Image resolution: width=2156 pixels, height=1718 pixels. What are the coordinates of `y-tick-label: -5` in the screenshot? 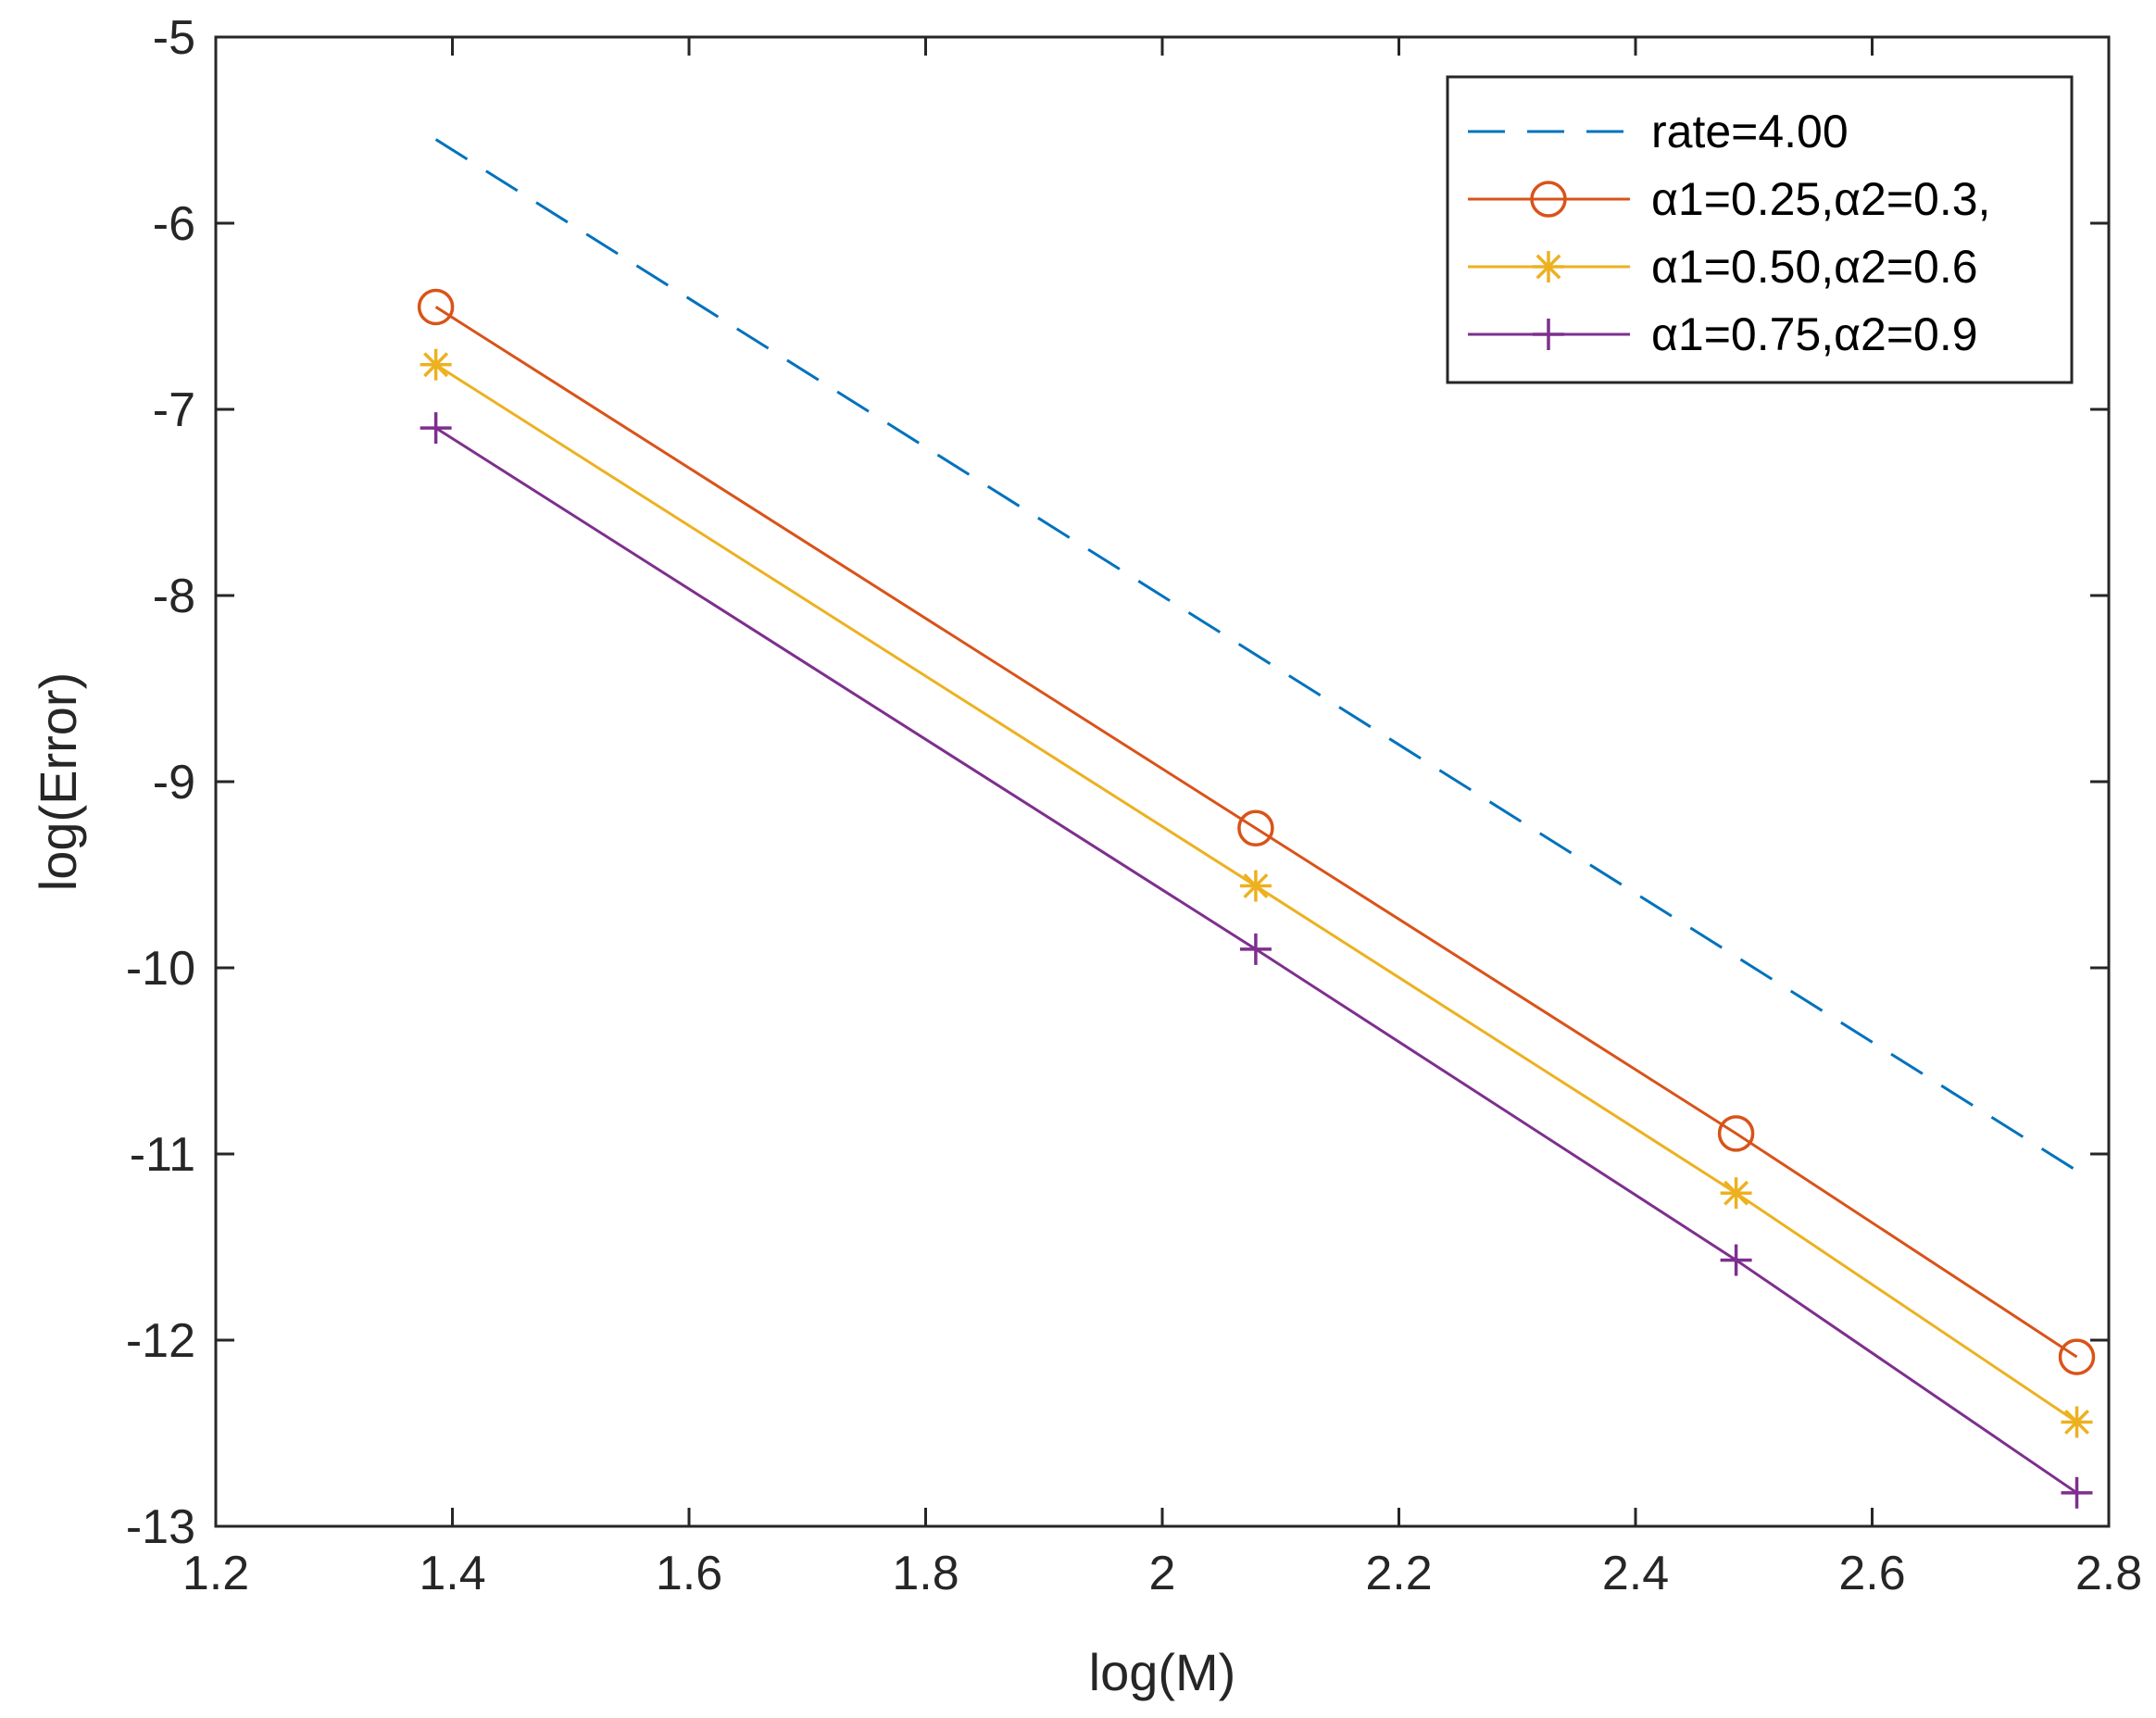 It's located at (174, 38).